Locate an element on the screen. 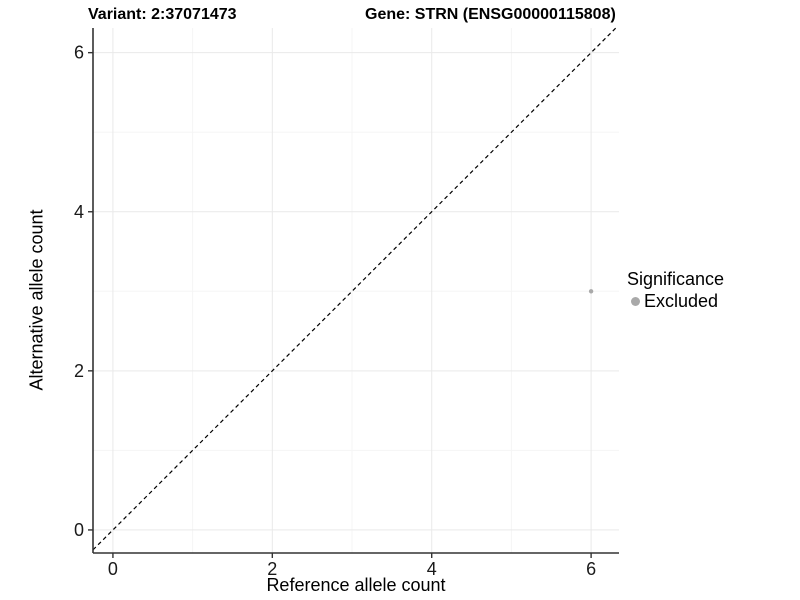  y-tick-label: 4 is located at coordinates (79, 212).